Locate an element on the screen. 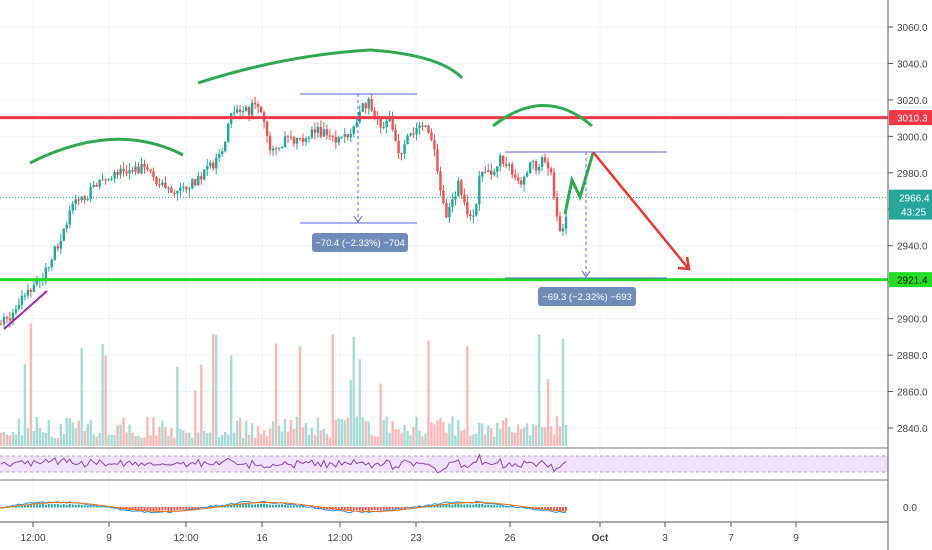 The image size is (932, 550). measure-label-1: −70.4 (−2.33%) −704 is located at coordinates (360, 243).